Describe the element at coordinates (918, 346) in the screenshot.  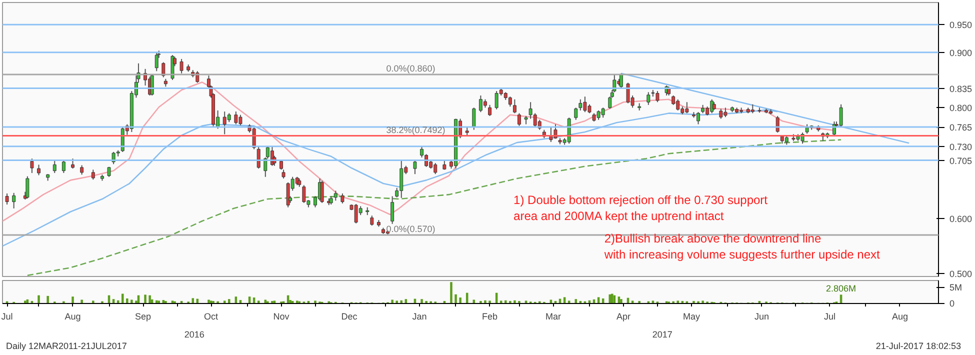
I see `text: 21-Jul-2017 18:02:53` at that location.